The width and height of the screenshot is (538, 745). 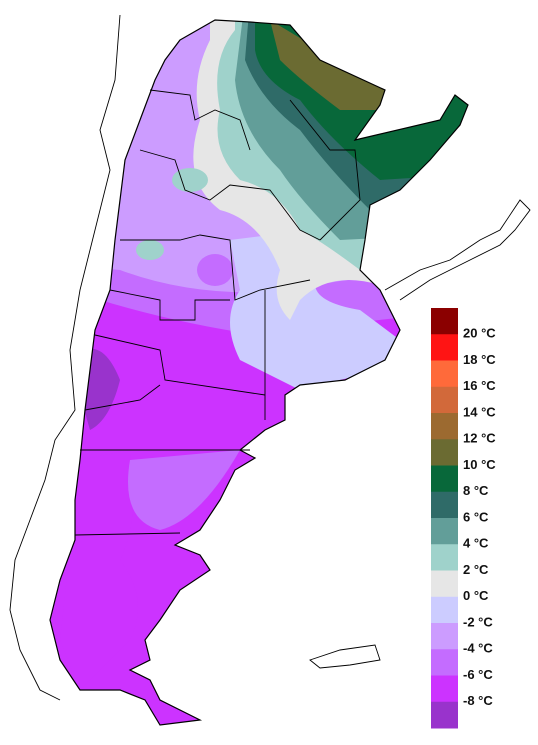 I want to click on legend-label: 10 °C, so click(x=479, y=464).